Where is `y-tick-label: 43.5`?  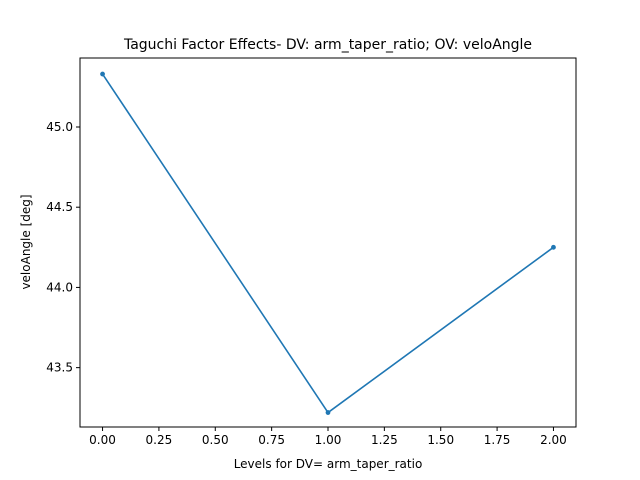 y-tick-label: 43.5 is located at coordinates (59, 368).